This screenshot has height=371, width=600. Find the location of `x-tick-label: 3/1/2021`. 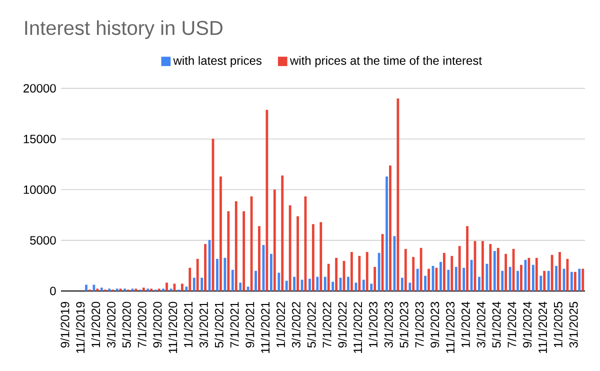

x-tick-label: 3/1/2021 is located at coordinates (203, 325).